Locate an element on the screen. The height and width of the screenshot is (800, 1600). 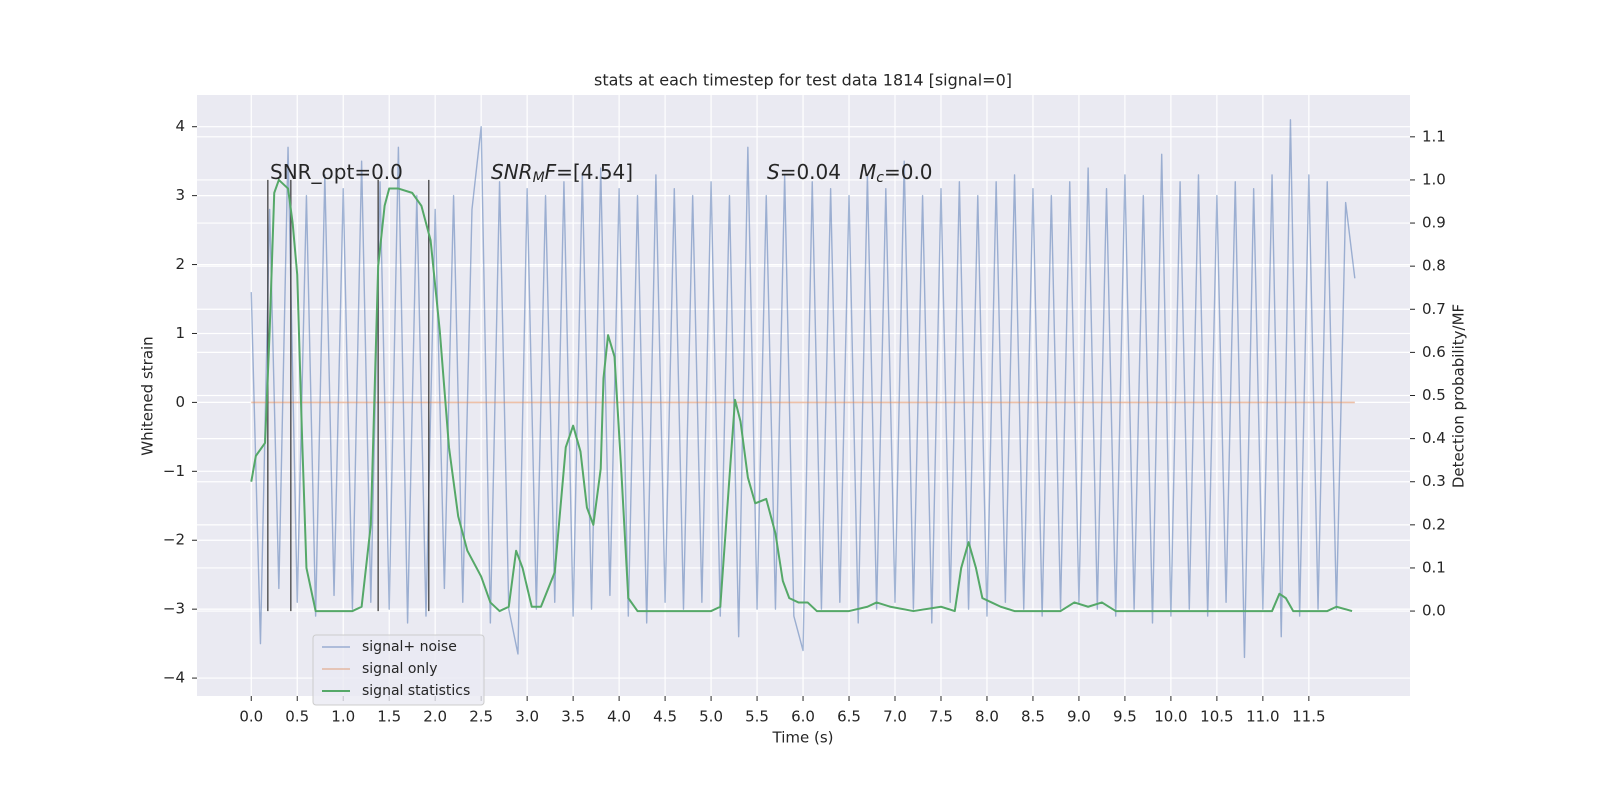
y-tick-label: −1 is located at coordinates (174, 471).